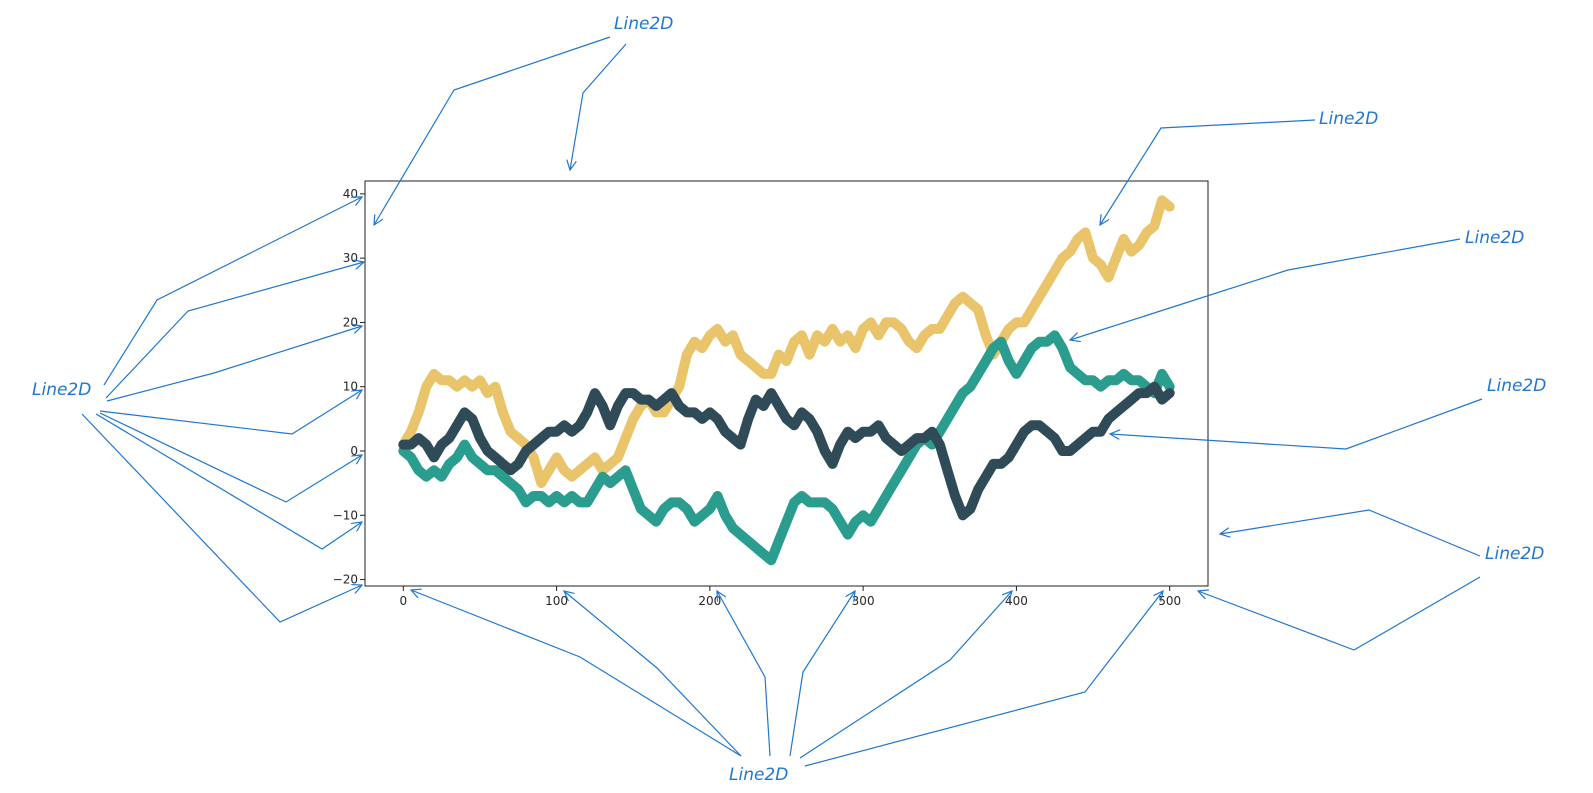 The width and height of the screenshot is (1593, 793). What do you see at coordinates (1348, 119) in the screenshot?
I see `annotation-label-upper-right: Line2D` at bounding box center [1348, 119].